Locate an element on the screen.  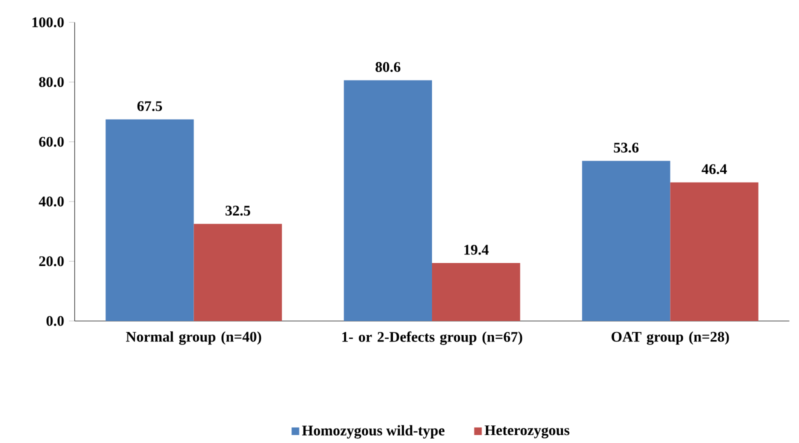
x-tick-label: Normal group (n=40) is located at coordinates (194, 338).